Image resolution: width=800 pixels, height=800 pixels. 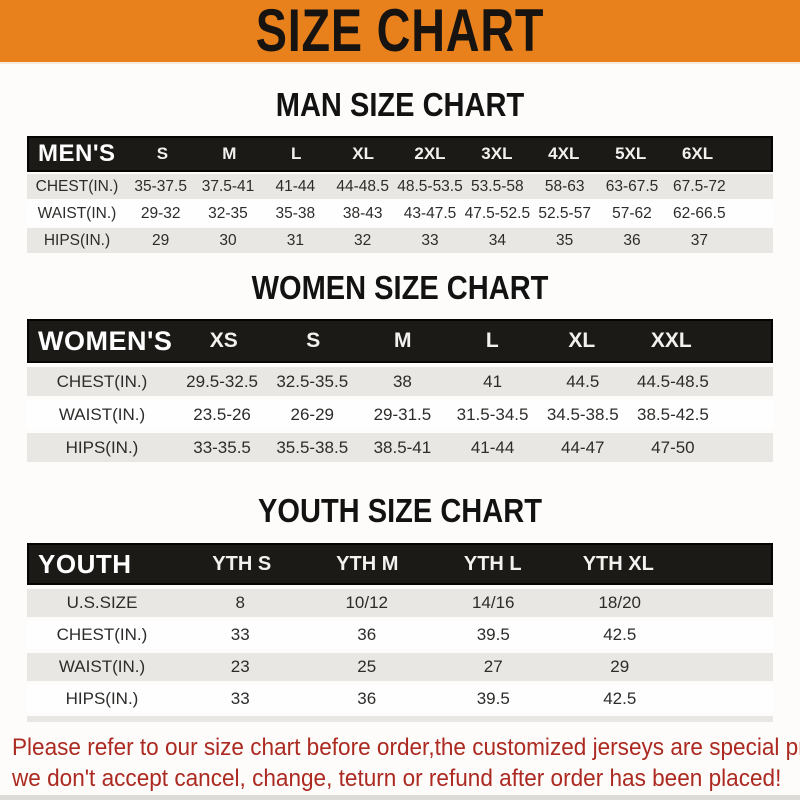 What do you see at coordinates (312, 447) in the screenshot?
I see `table-cell: 35.5-38.5` at bounding box center [312, 447].